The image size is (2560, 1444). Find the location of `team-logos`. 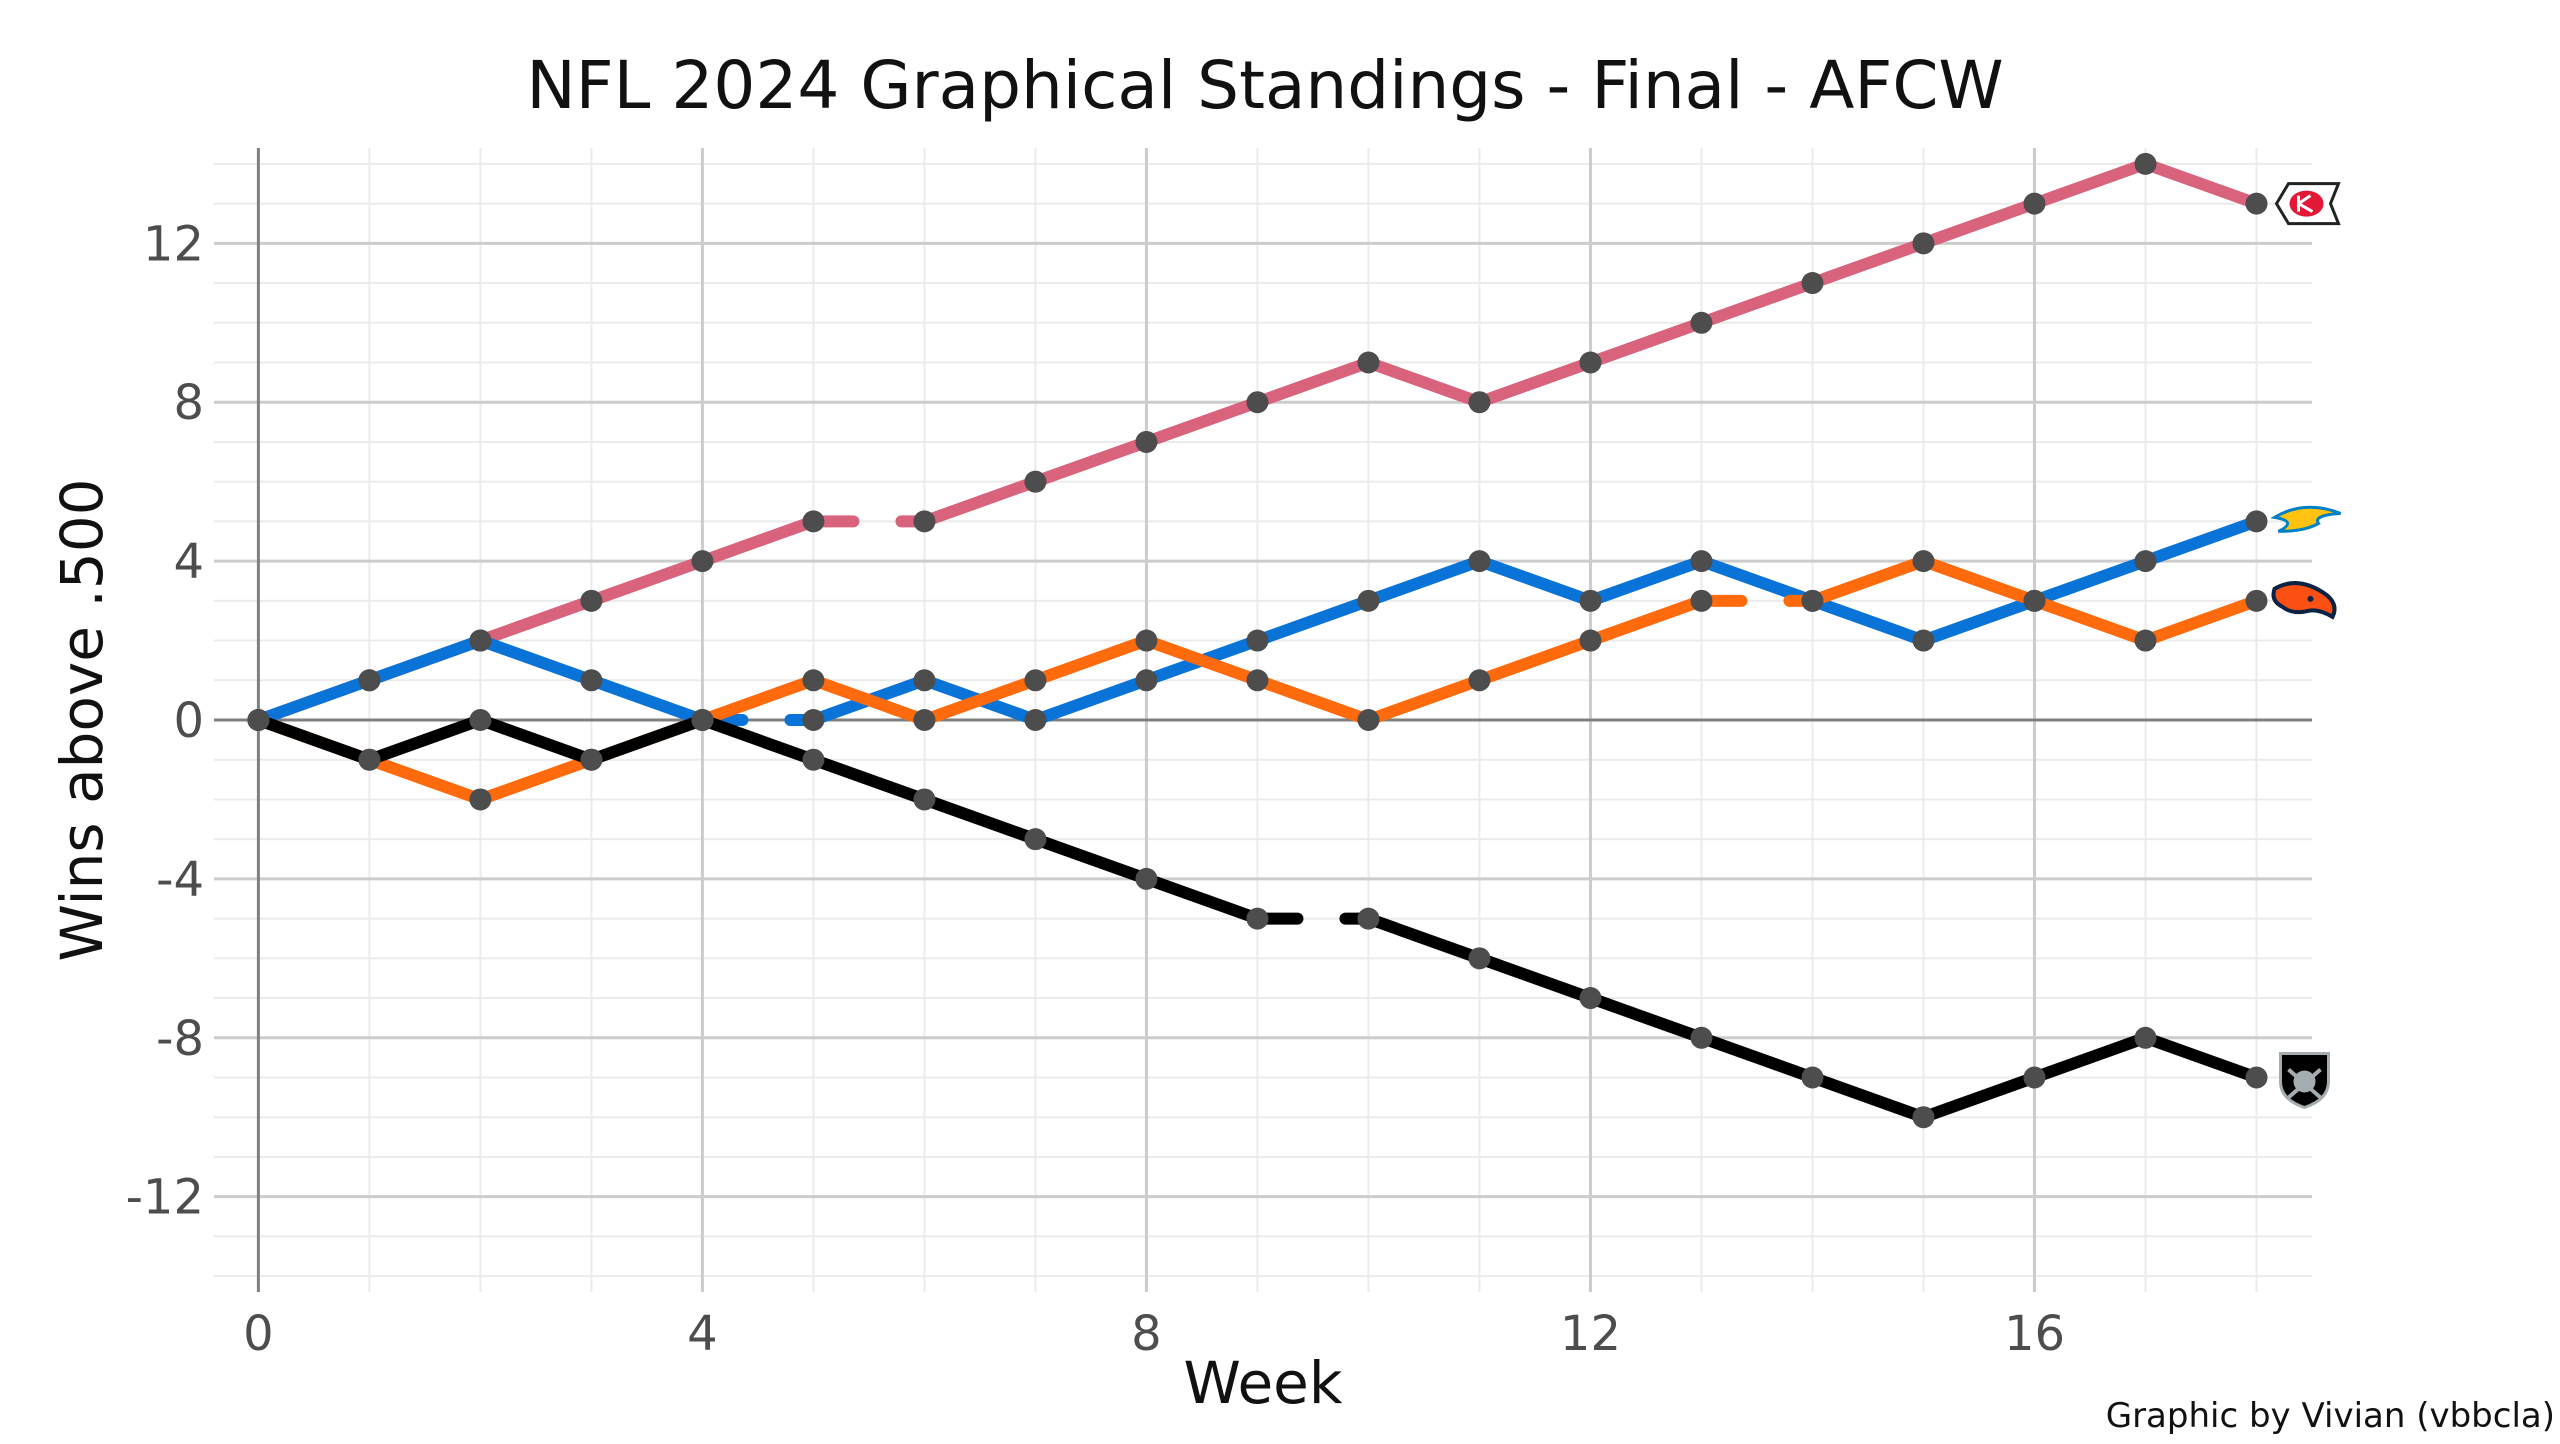

team-logos is located at coordinates (2306, 646).